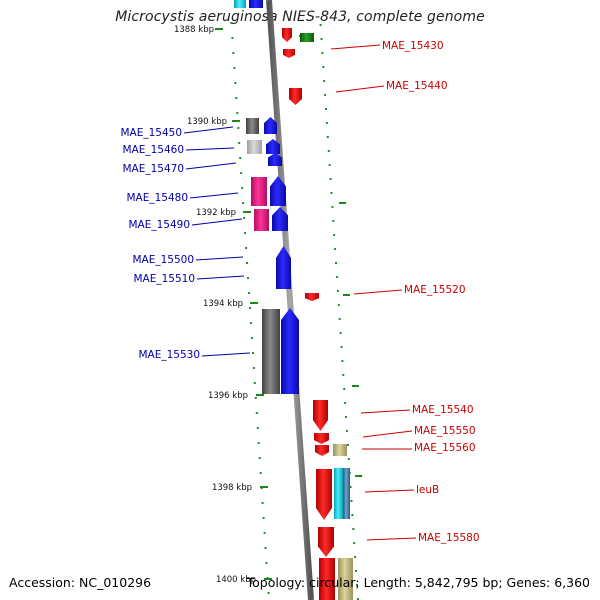 The image size is (600, 600). What do you see at coordinates (163, 260) in the screenshot?
I see `gene-label-forward: MAE_15500` at bounding box center [163, 260].